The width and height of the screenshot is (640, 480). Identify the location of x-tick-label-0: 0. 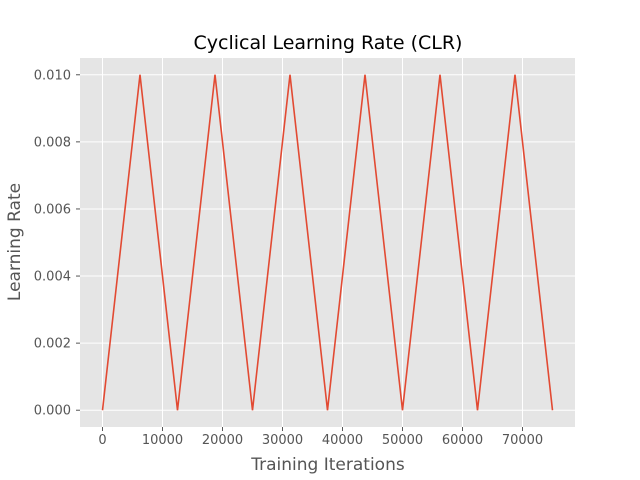
(102, 440).